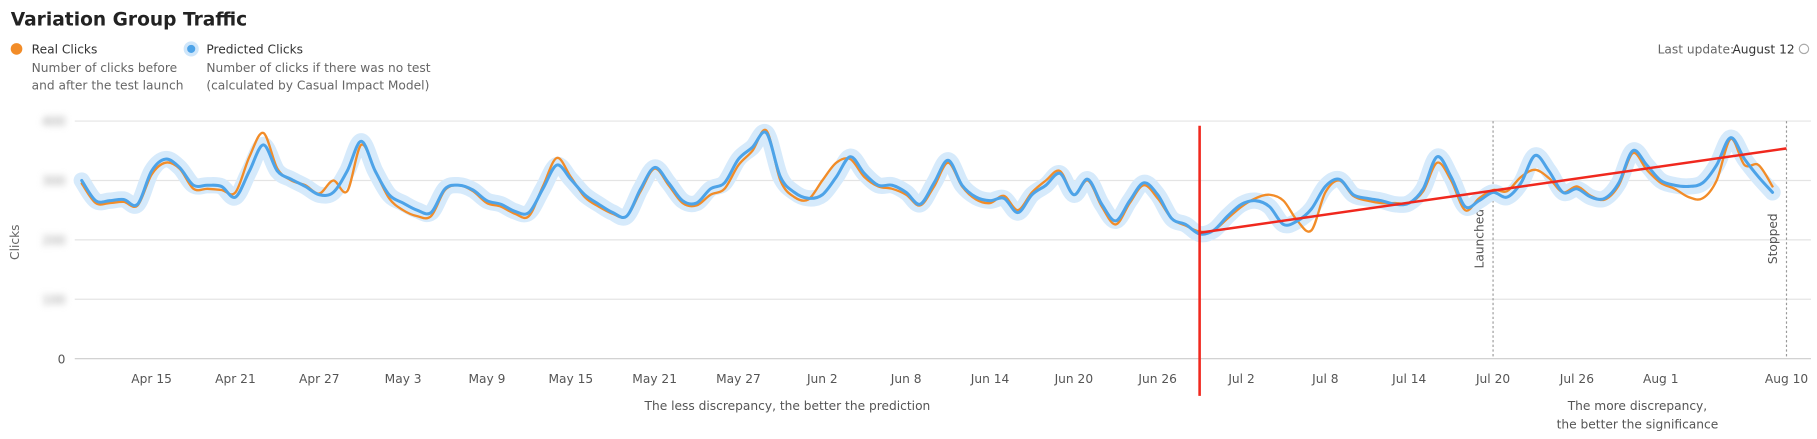 Image resolution: width=1817 pixels, height=439 pixels. I want to click on x-tick-label: Jul 14, so click(1408, 379).